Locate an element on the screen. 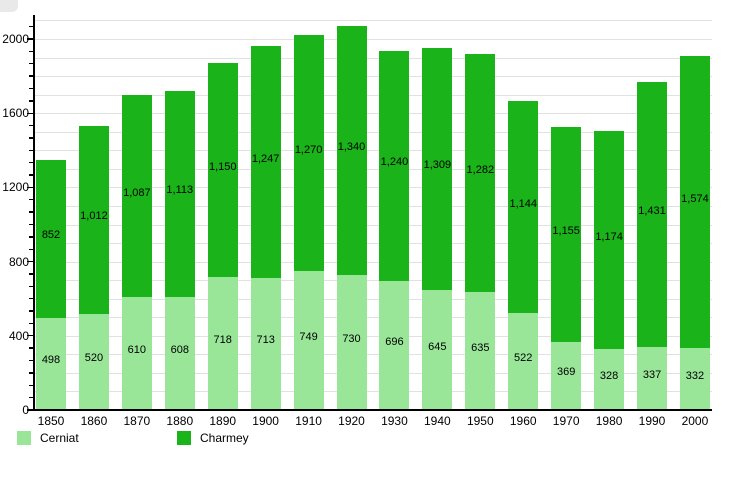  bar-segment-cerniat-1940: 645 is located at coordinates (437, 350).